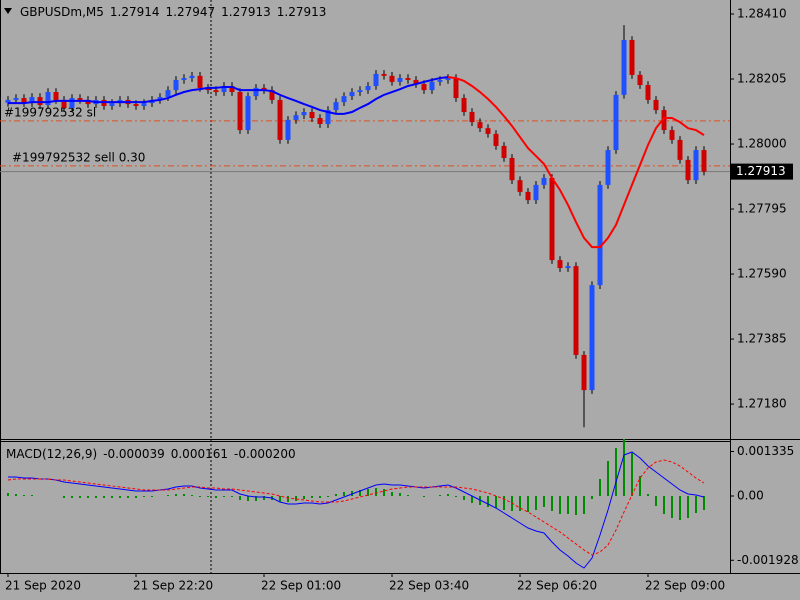 Image resolution: width=800 pixels, height=600 pixels. I want to click on x-tick-label: 22 Sep 01:00, so click(301, 586).